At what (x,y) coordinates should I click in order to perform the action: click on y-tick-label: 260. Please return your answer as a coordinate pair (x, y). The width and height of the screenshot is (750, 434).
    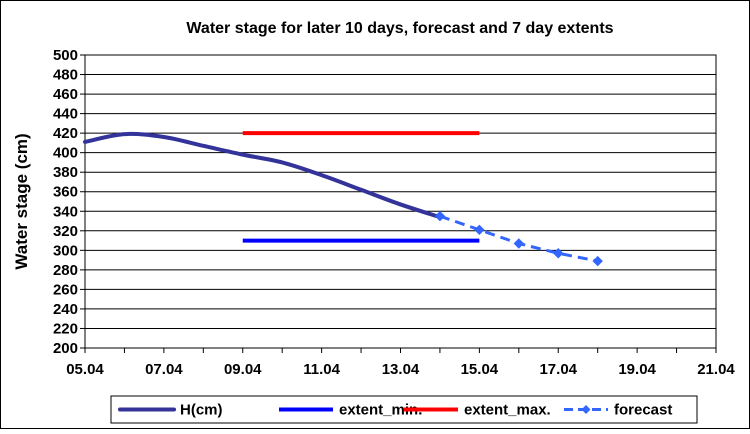
    Looking at the image, I should click on (65, 289).